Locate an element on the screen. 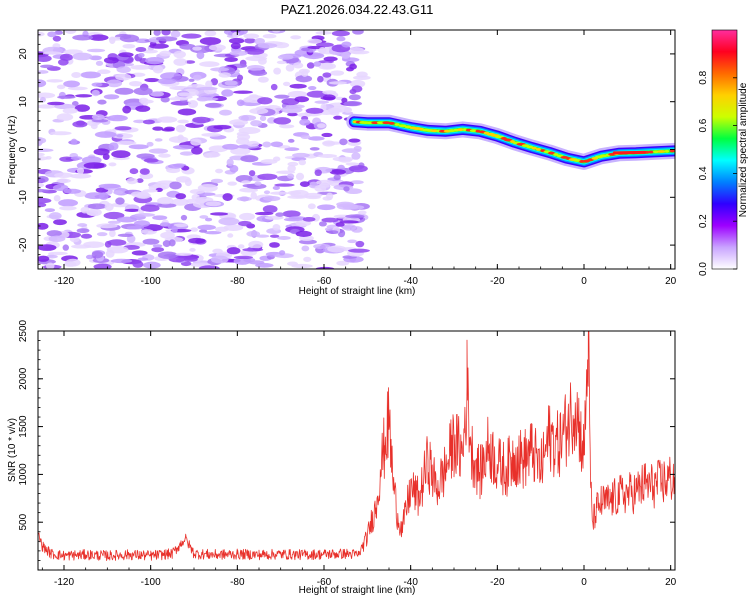  snr-y-tick-label: 1000 is located at coordinates (23, 474).